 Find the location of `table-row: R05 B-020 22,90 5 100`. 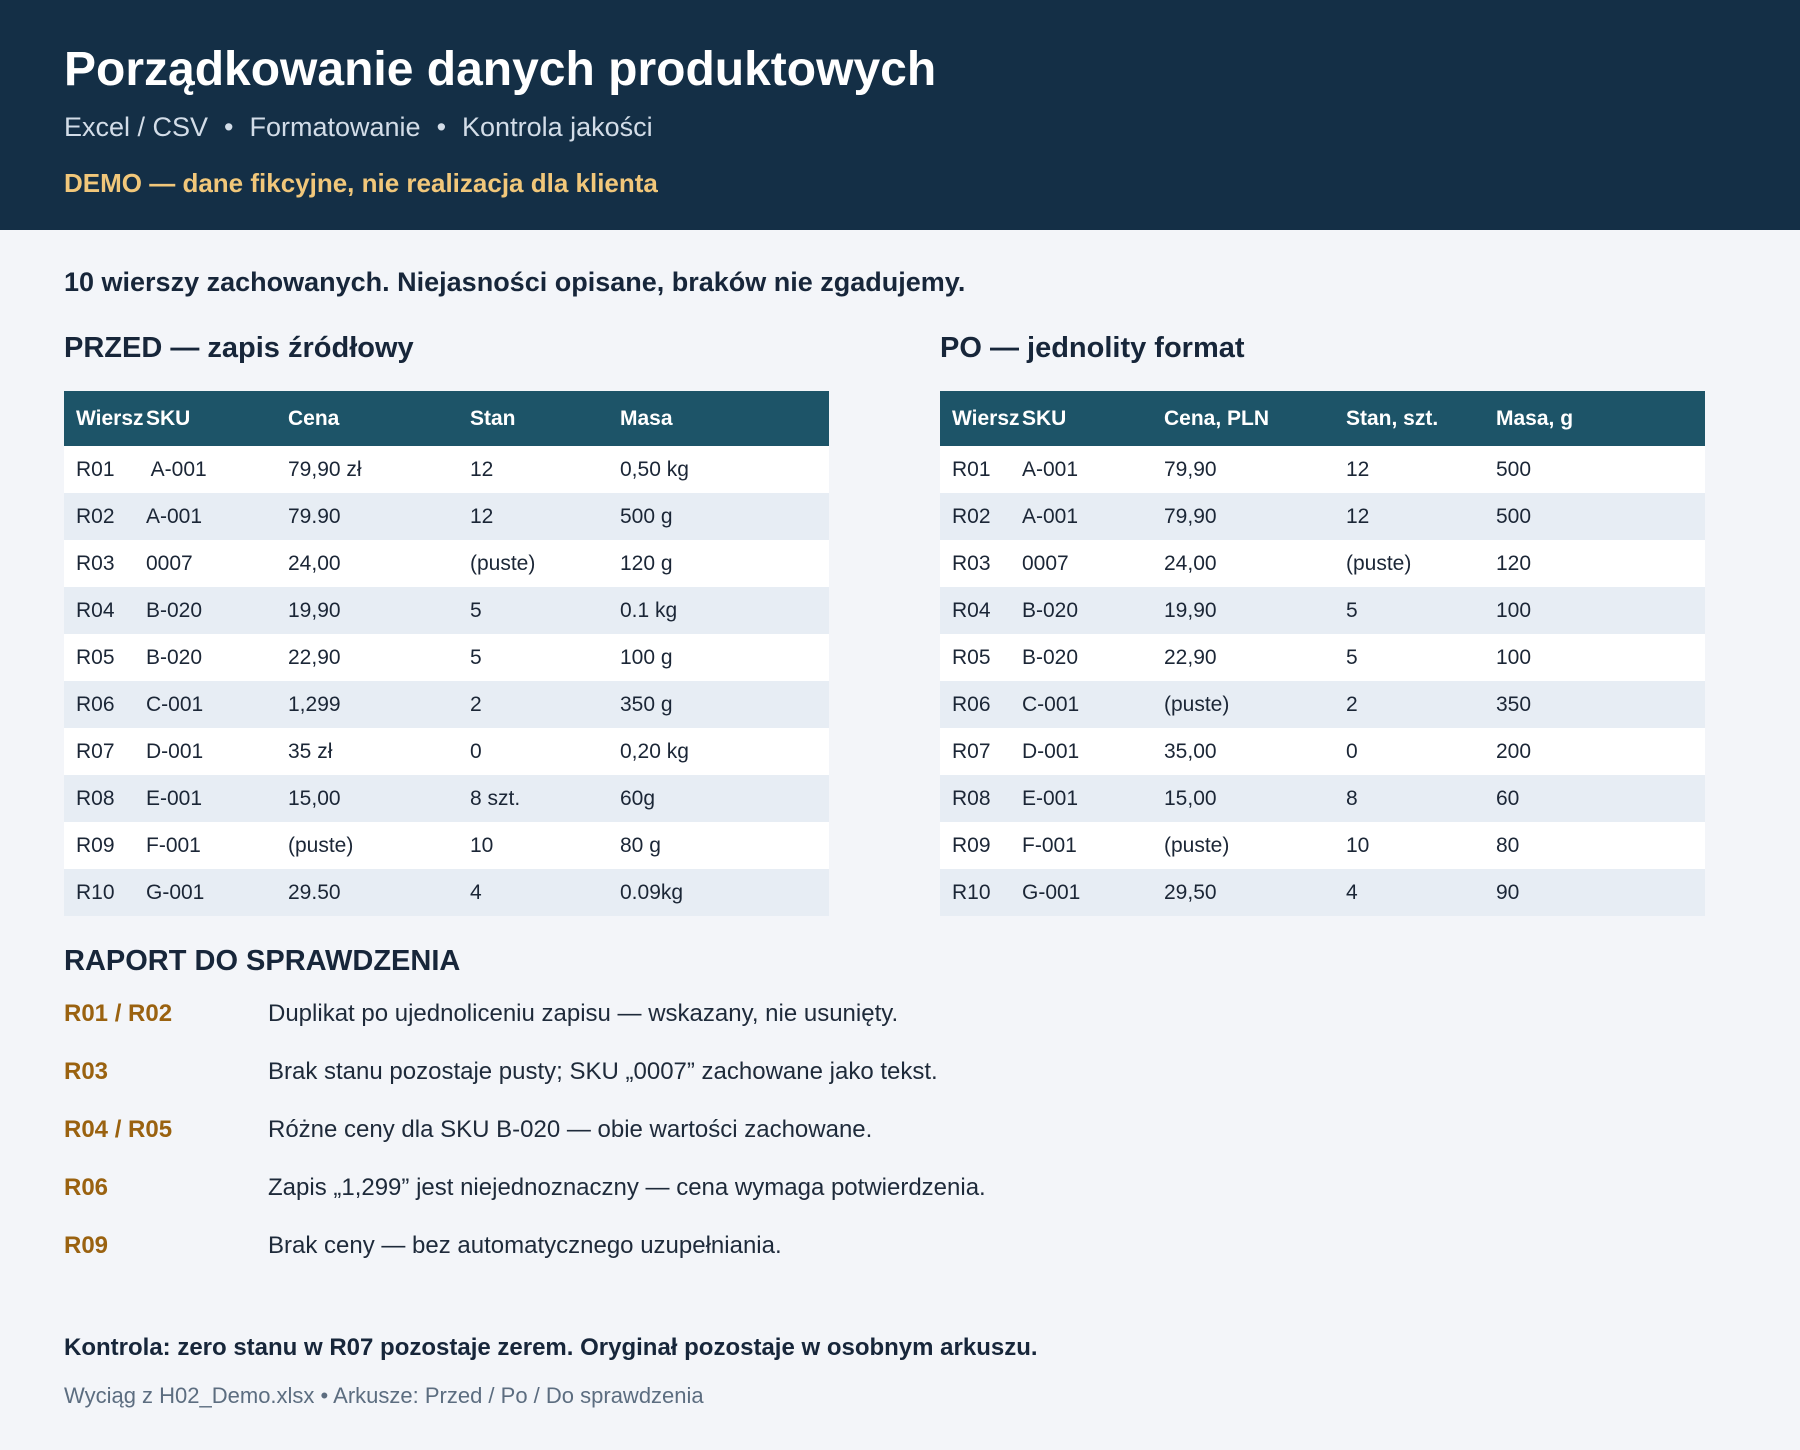

table-row: R05 B-020 22,90 5 100 is located at coordinates (1322, 657).